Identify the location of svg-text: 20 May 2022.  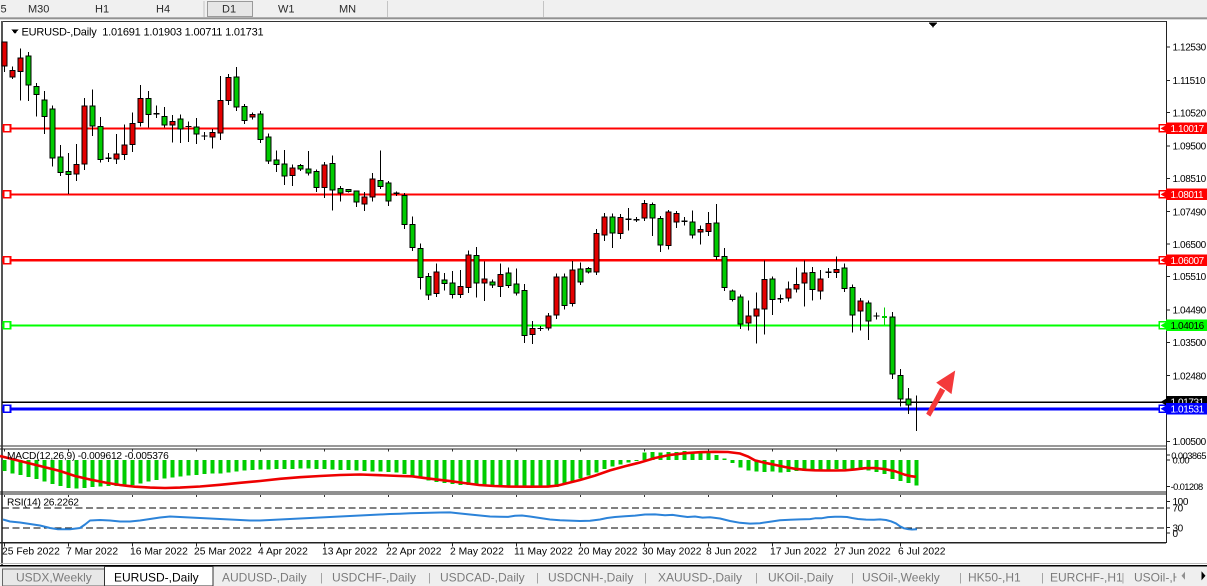
(608, 551).